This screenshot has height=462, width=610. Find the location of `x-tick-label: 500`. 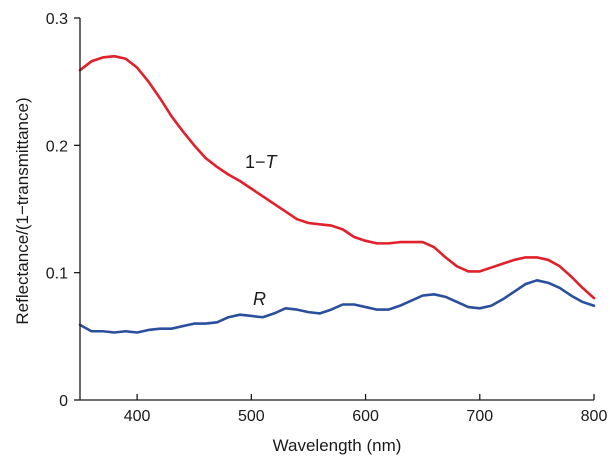

x-tick-label: 500 is located at coordinates (251, 416).